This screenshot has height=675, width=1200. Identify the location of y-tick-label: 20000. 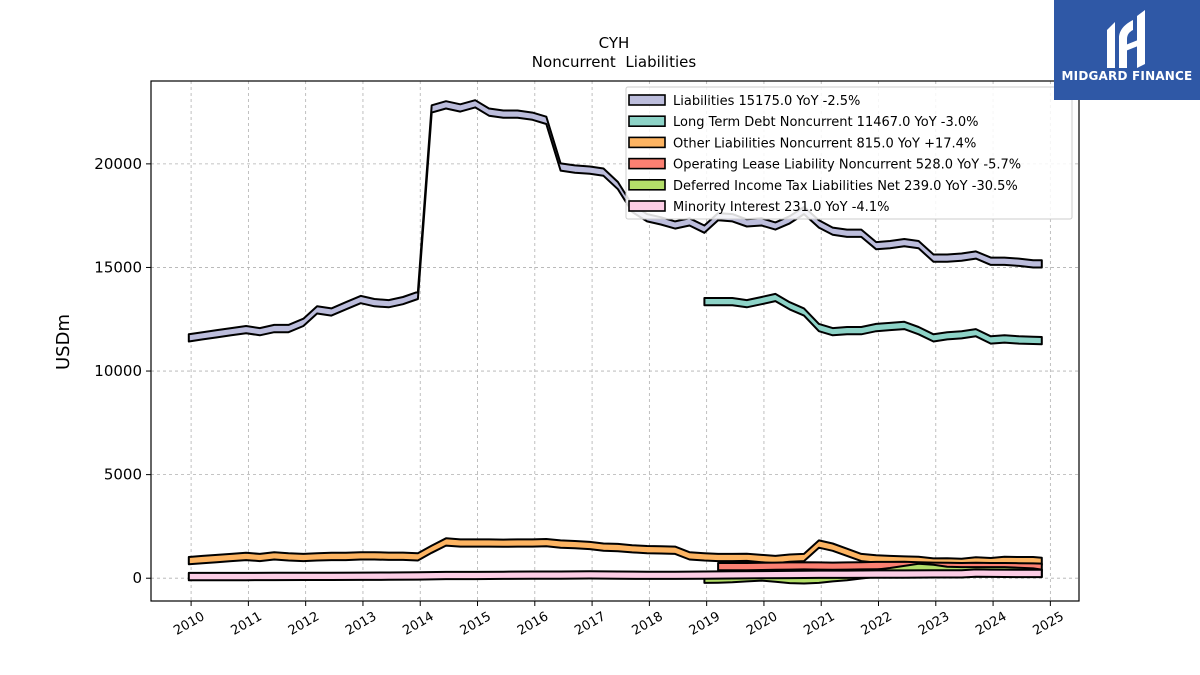
(118, 164).